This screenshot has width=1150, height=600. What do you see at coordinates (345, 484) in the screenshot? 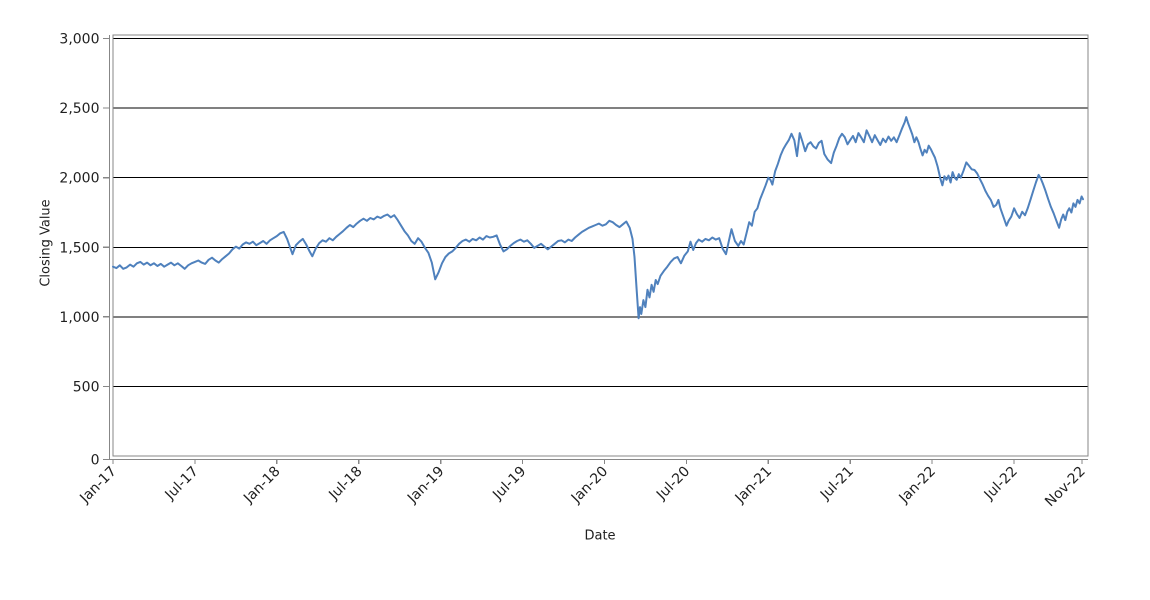
I see `x-tick-label: Jul-18` at bounding box center [345, 484].